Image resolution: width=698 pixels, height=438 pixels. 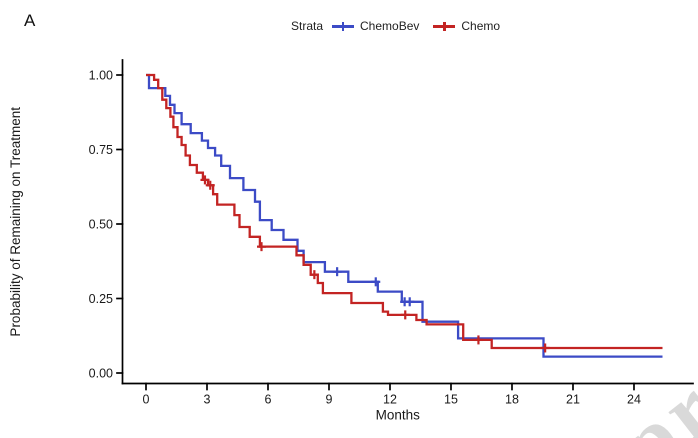 I want to click on censor-marks-chemobev, so click(x=373, y=287).